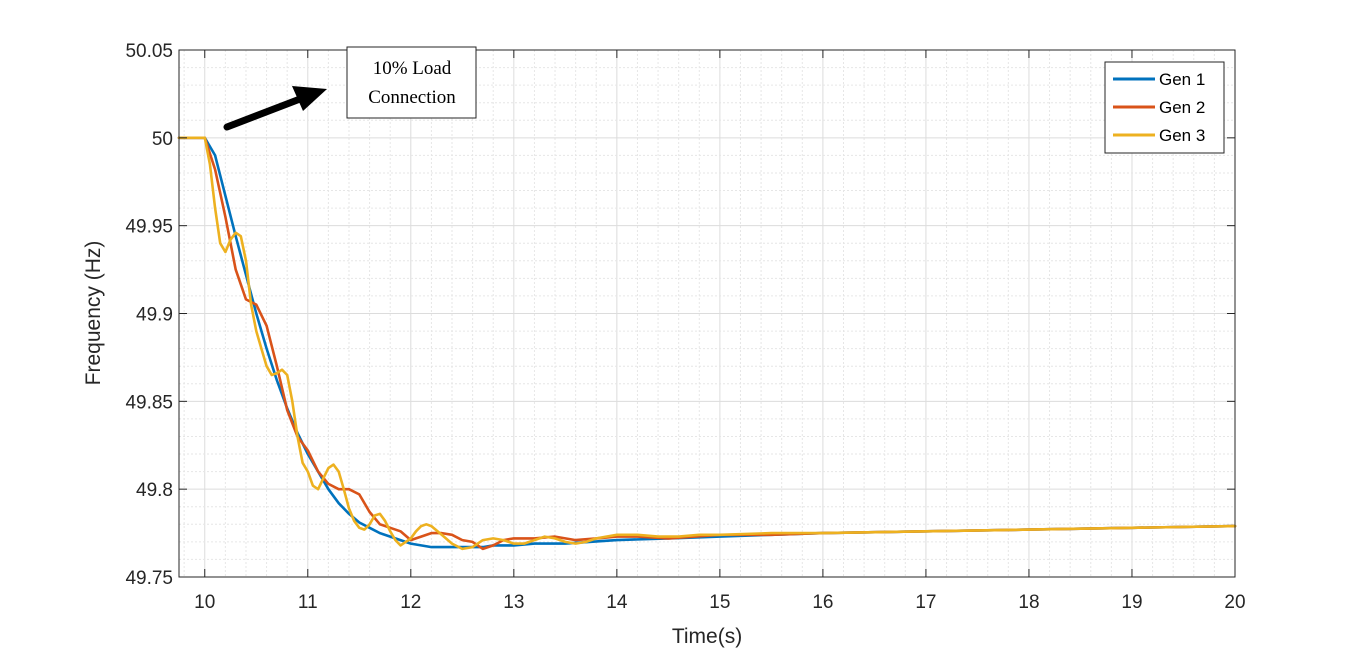  I want to click on x-tick-label: 13, so click(513, 602).